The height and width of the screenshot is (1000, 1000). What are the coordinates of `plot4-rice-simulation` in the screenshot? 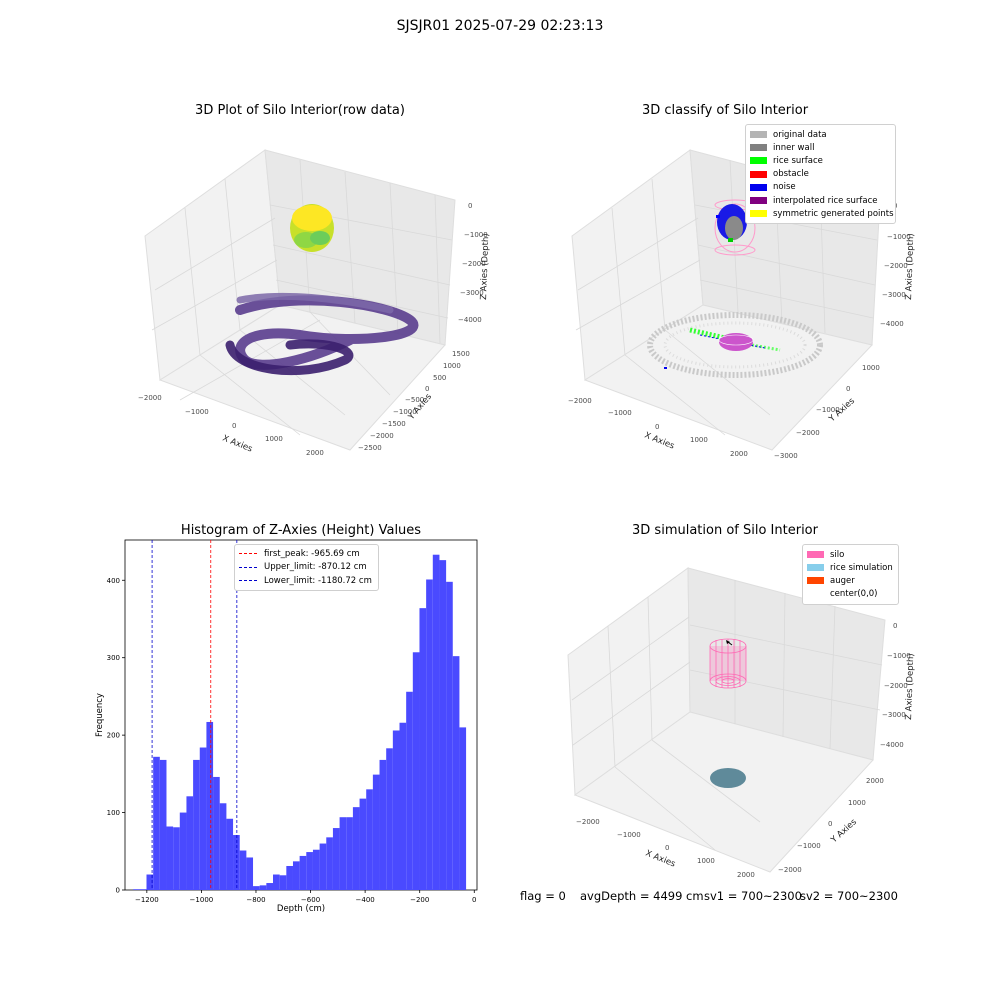 It's located at (728, 778).